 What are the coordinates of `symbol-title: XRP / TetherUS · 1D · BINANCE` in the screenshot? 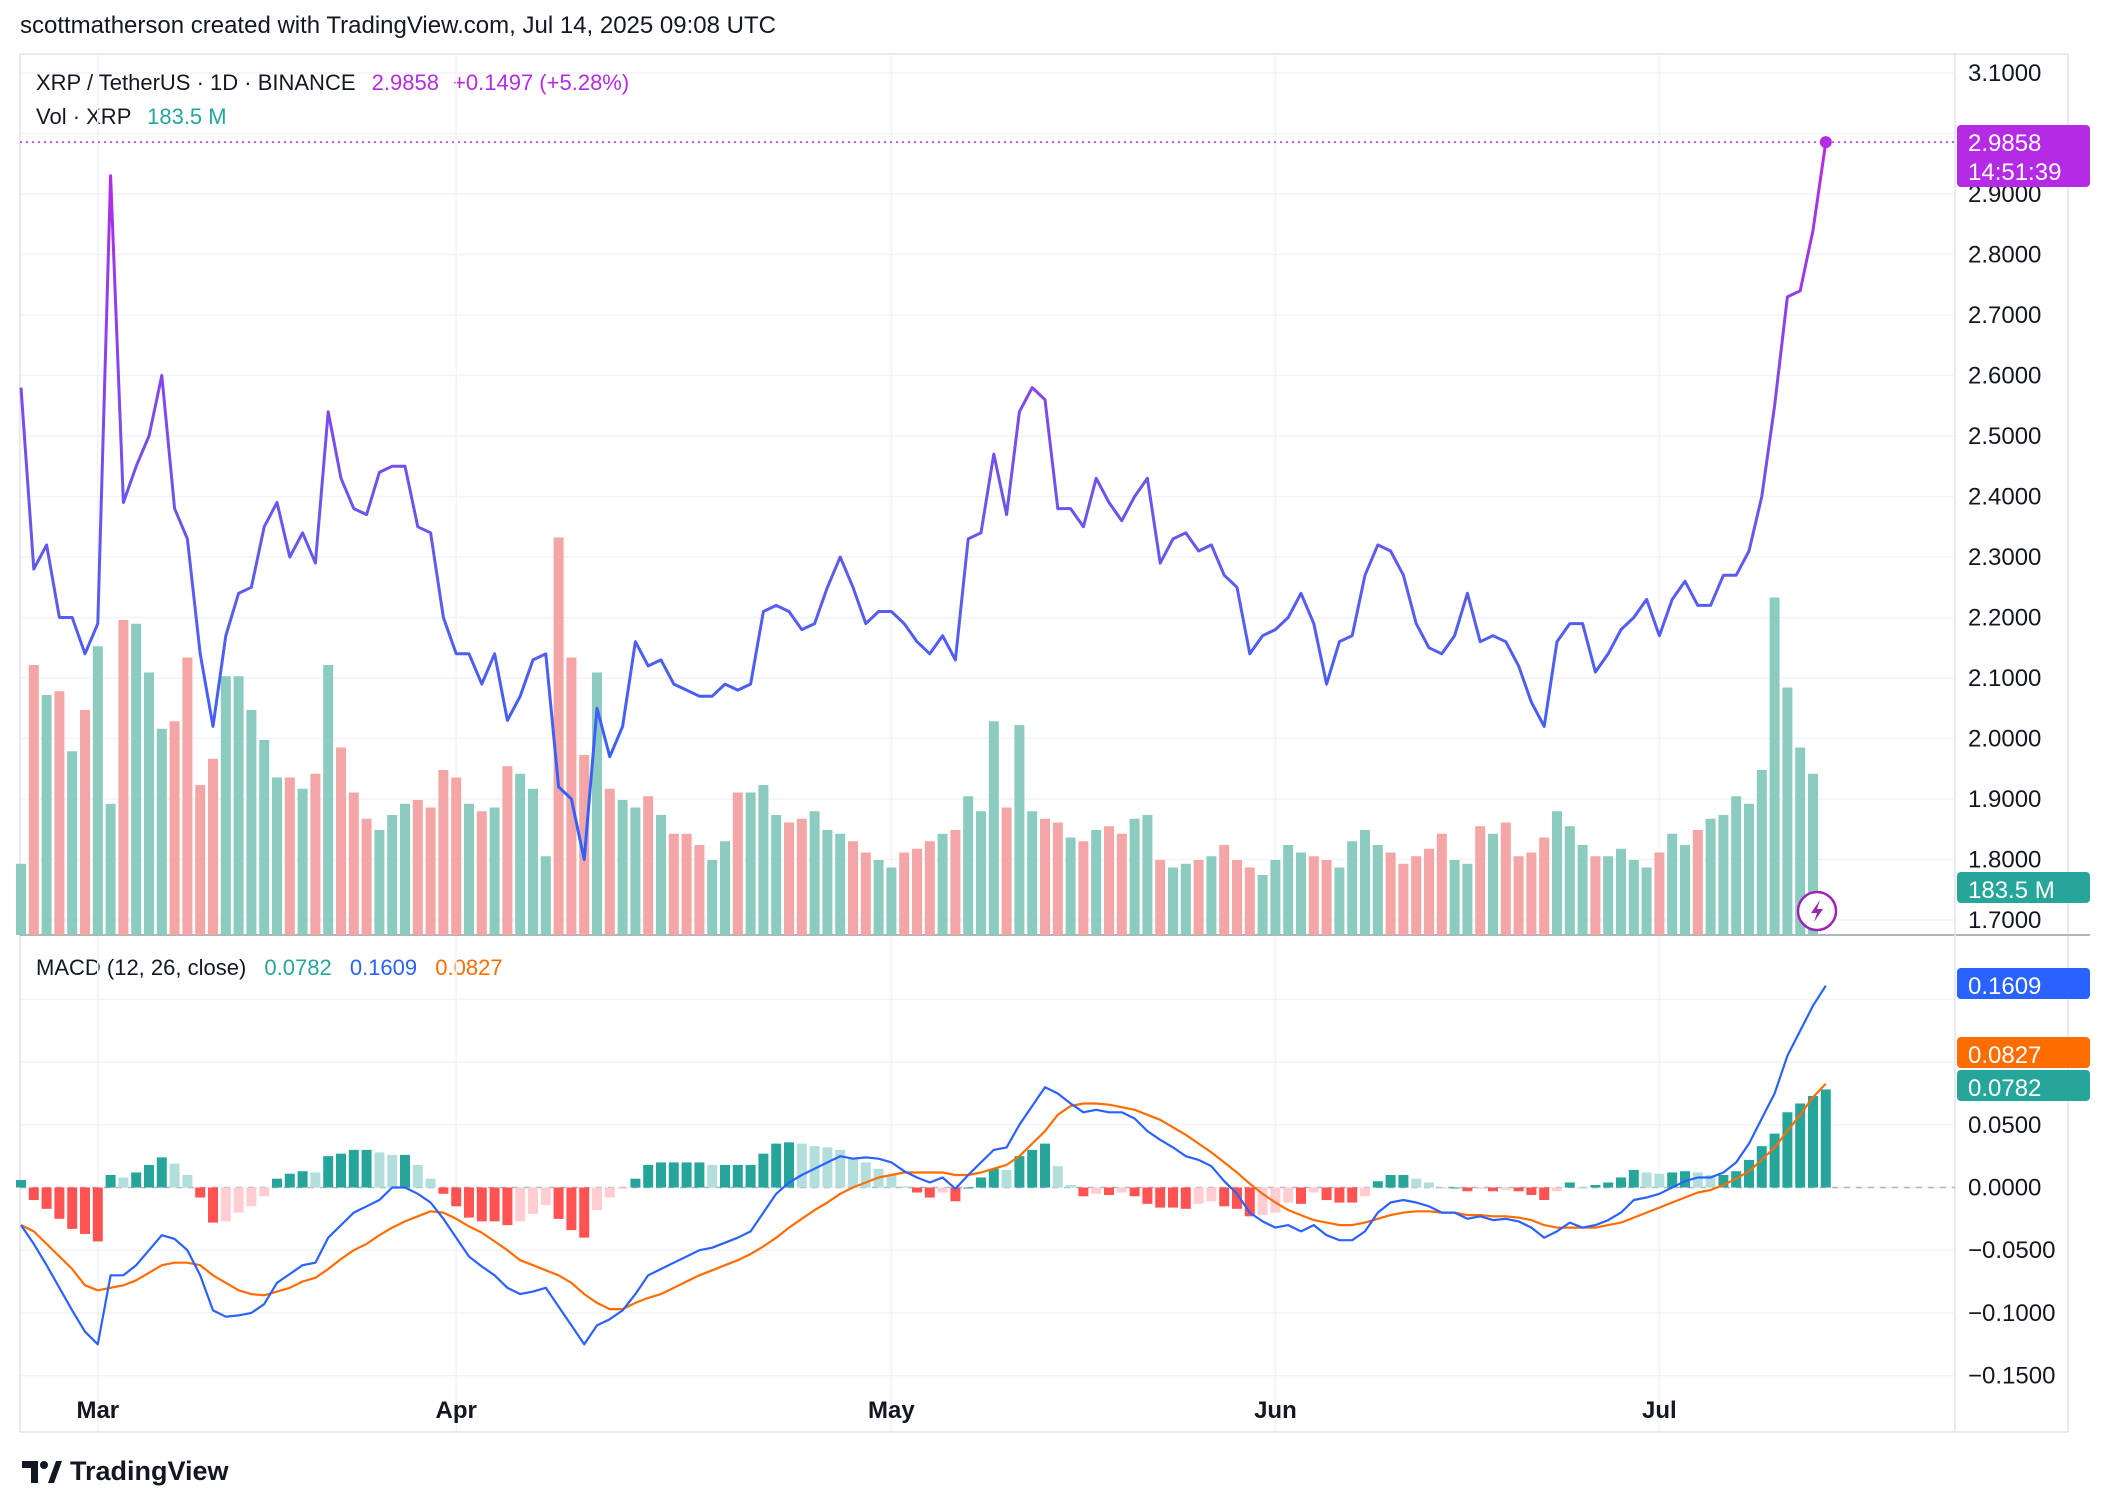 It's located at (196, 82).